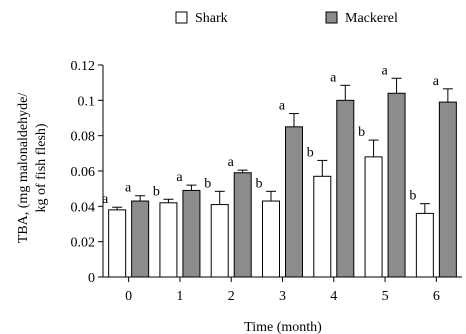 This screenshot has height=334, width=466. I want to click on legend-swatch-mackerel, so click(331, 17).